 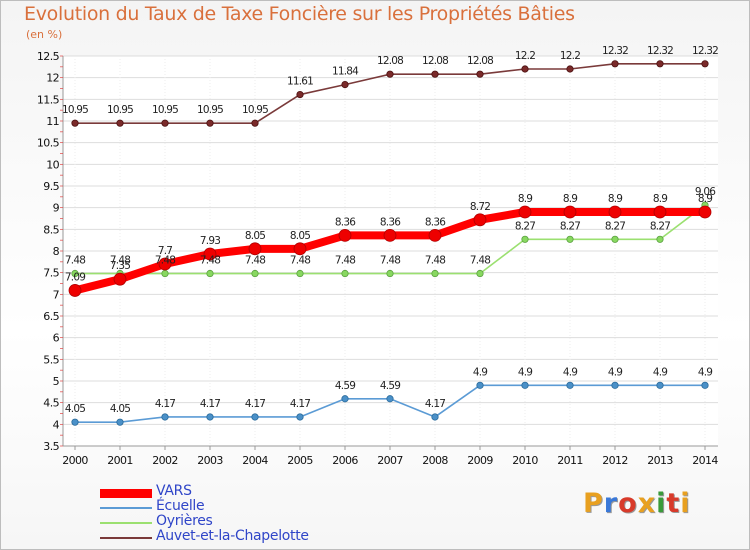 What do you see at coordinates (44, 34) in the screenshot?
I see `chart-subtitle: (en %)` at bounding box center [44, 34].